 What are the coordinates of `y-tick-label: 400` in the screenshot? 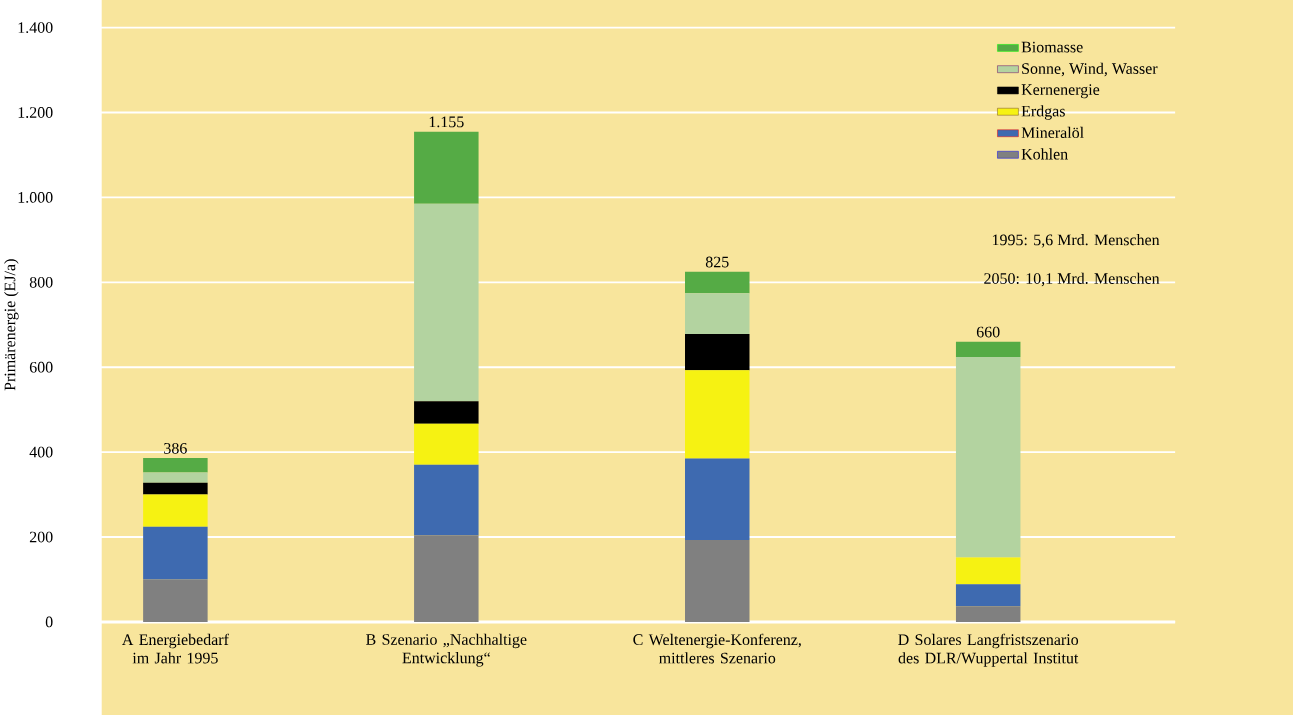 It's located at (41, 452).